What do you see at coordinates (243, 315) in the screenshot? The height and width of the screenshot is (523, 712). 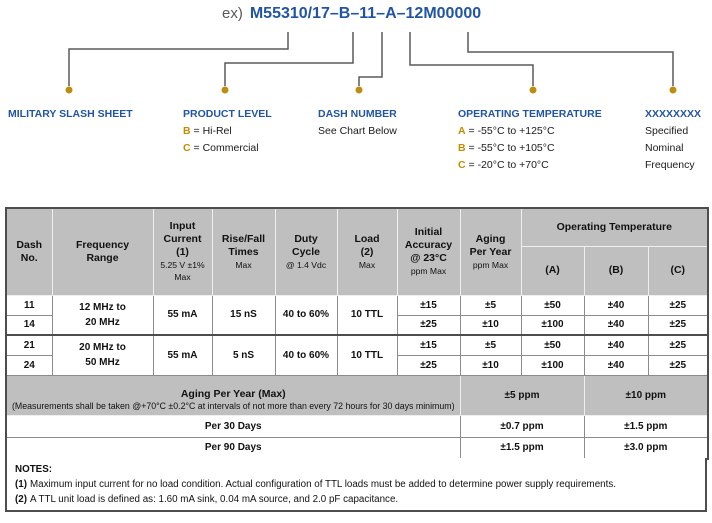 I see `rise-fall-cell: 15 nS` at bounding box center [243, 315].